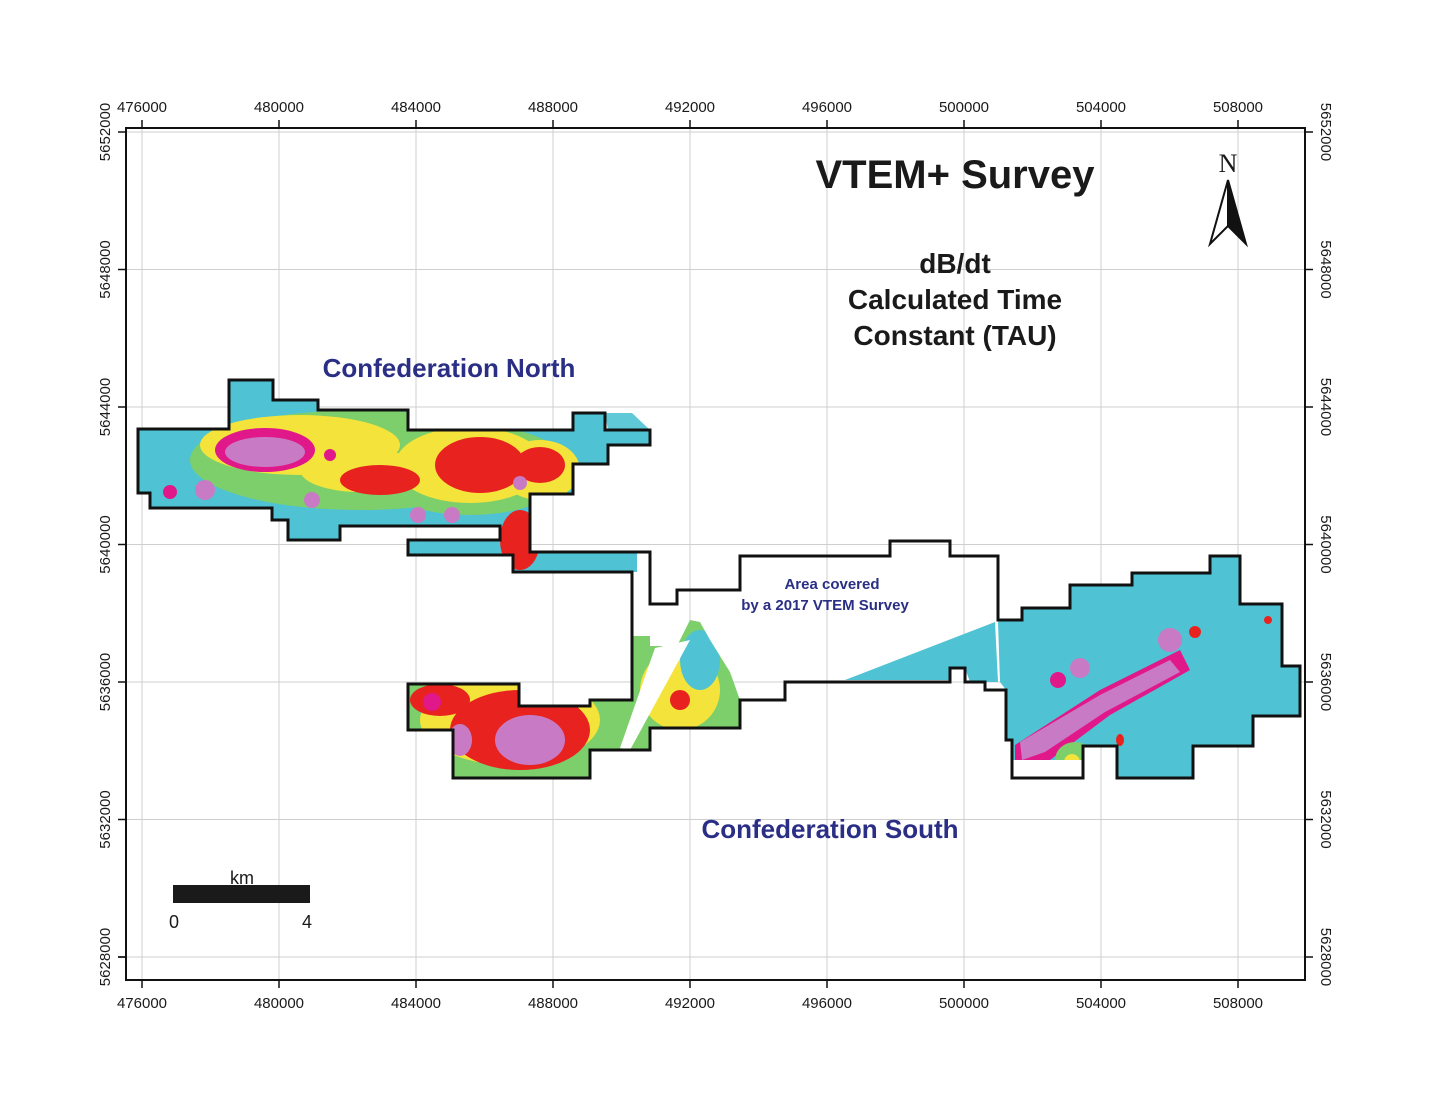 The width and height of the screenshot is (1437, 1110). I want to click on x-tick-label-top: 496000, so click(827, 107).